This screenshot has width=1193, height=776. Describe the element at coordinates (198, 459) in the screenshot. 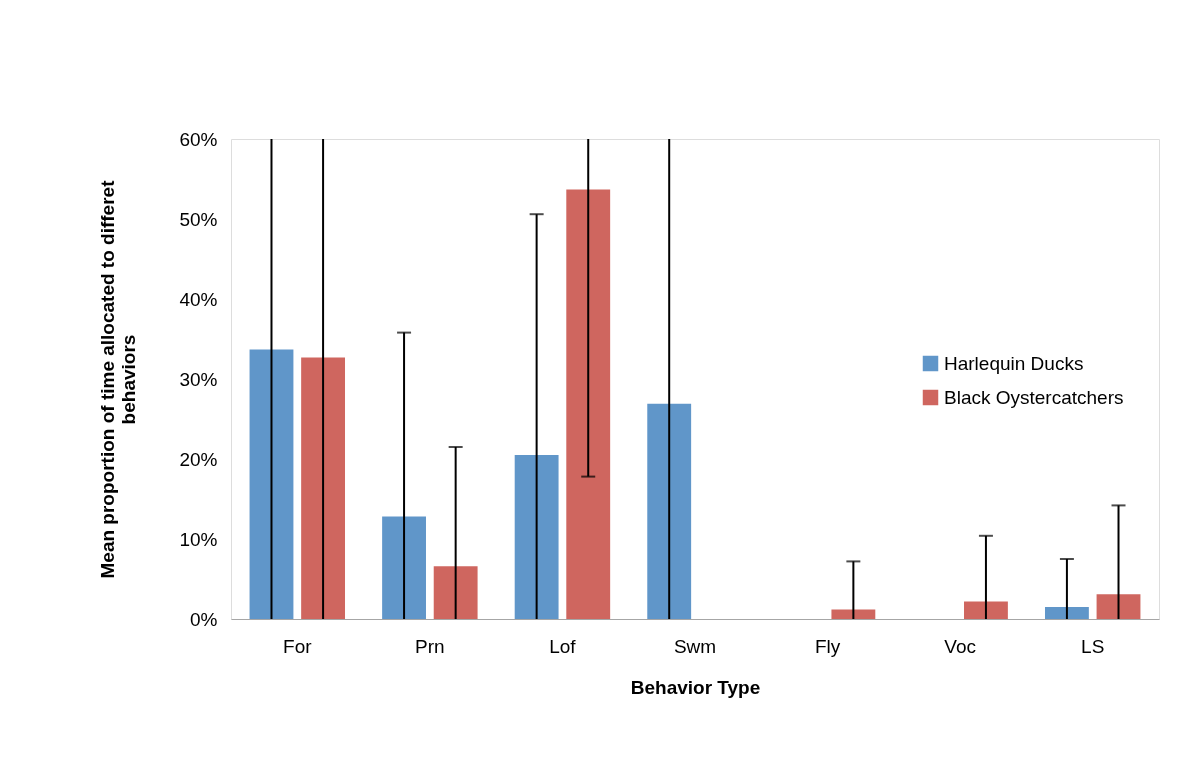

I see `y-tick-label: 20%` at that location.